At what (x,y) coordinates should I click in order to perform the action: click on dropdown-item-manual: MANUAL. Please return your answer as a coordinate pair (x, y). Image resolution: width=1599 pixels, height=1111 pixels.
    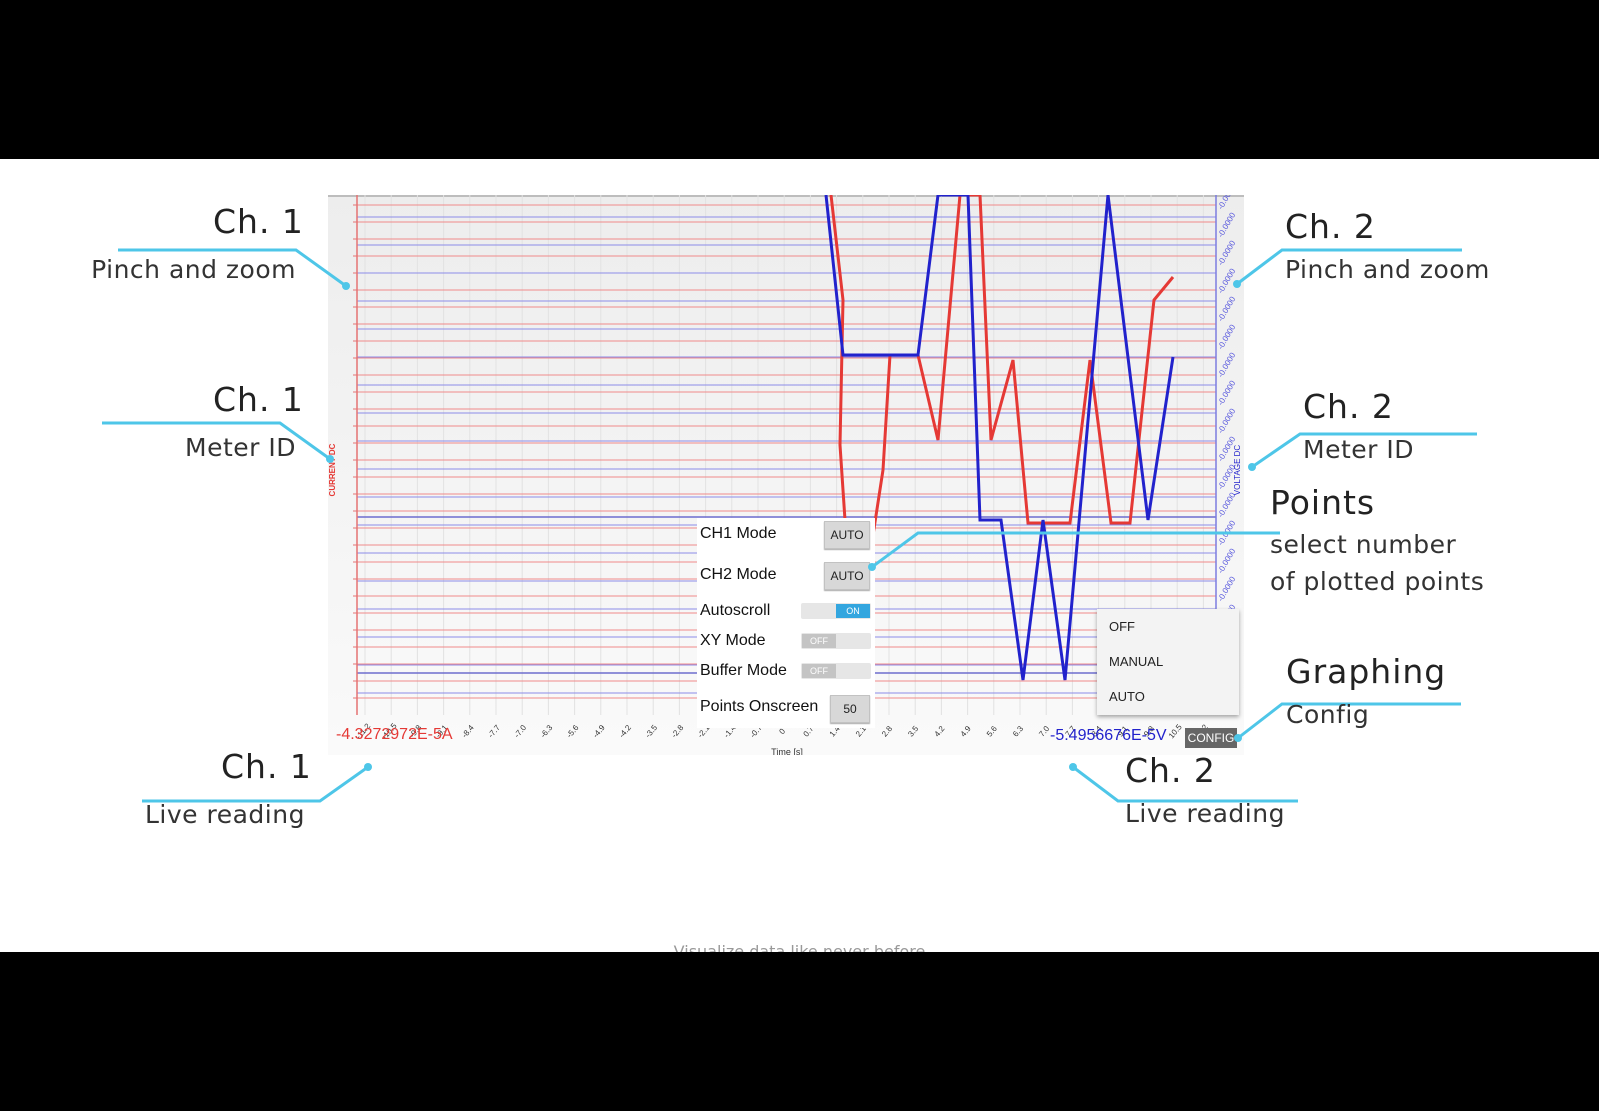
    Looking at the image, I should click on (1136, 661).